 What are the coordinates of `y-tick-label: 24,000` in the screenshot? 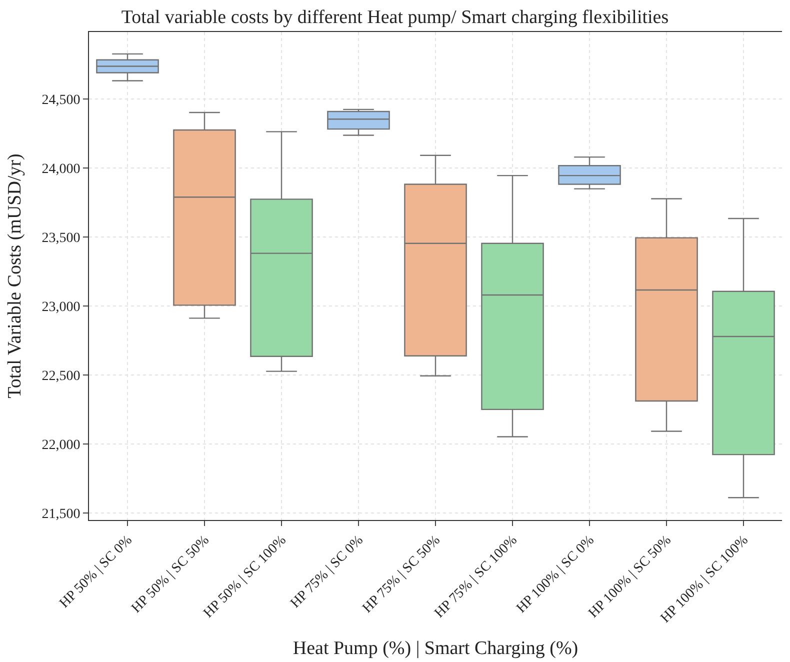 It's located at (61, 169).